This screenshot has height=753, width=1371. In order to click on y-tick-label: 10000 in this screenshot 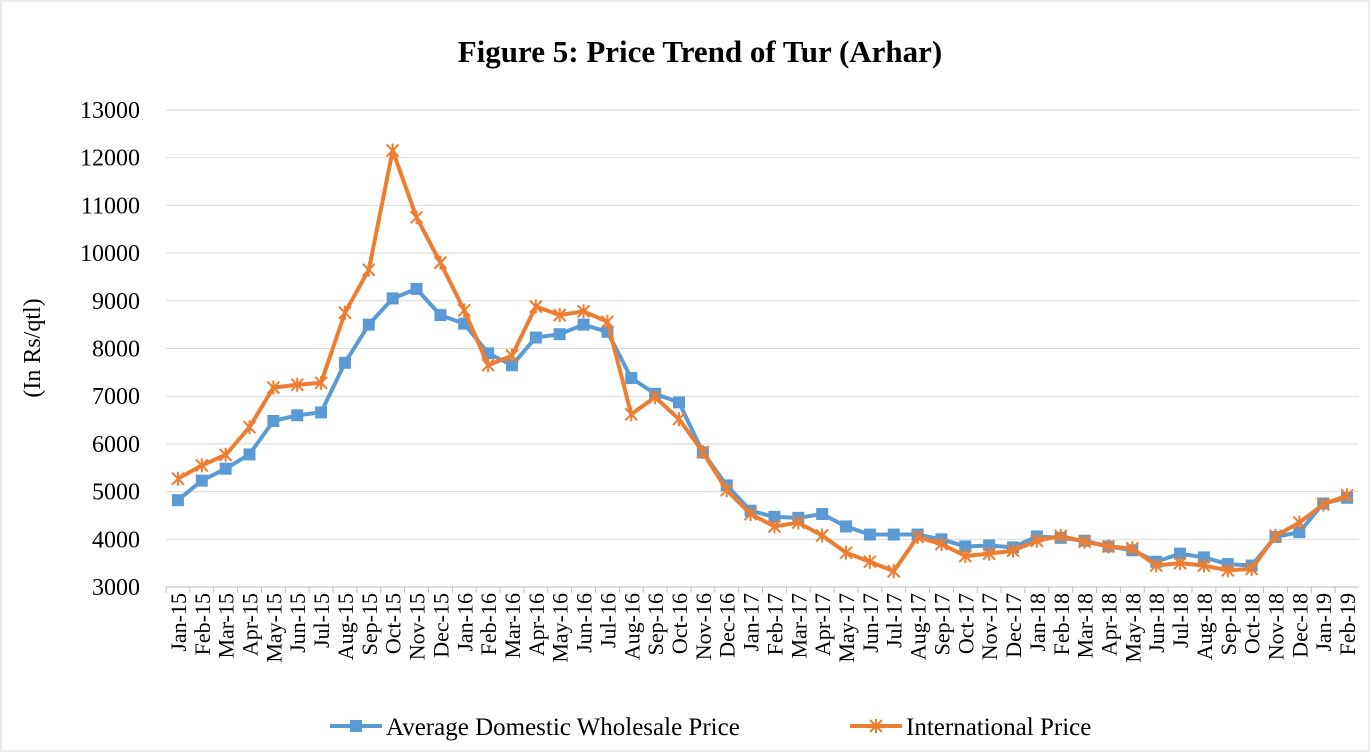, I will do `click(110, 254)`.